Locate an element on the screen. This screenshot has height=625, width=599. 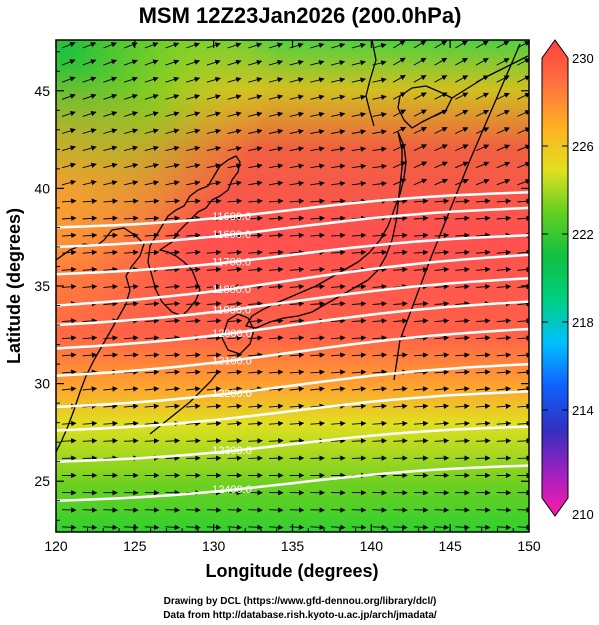
y-tick-label: 30 is located at coordinates (42, 384).